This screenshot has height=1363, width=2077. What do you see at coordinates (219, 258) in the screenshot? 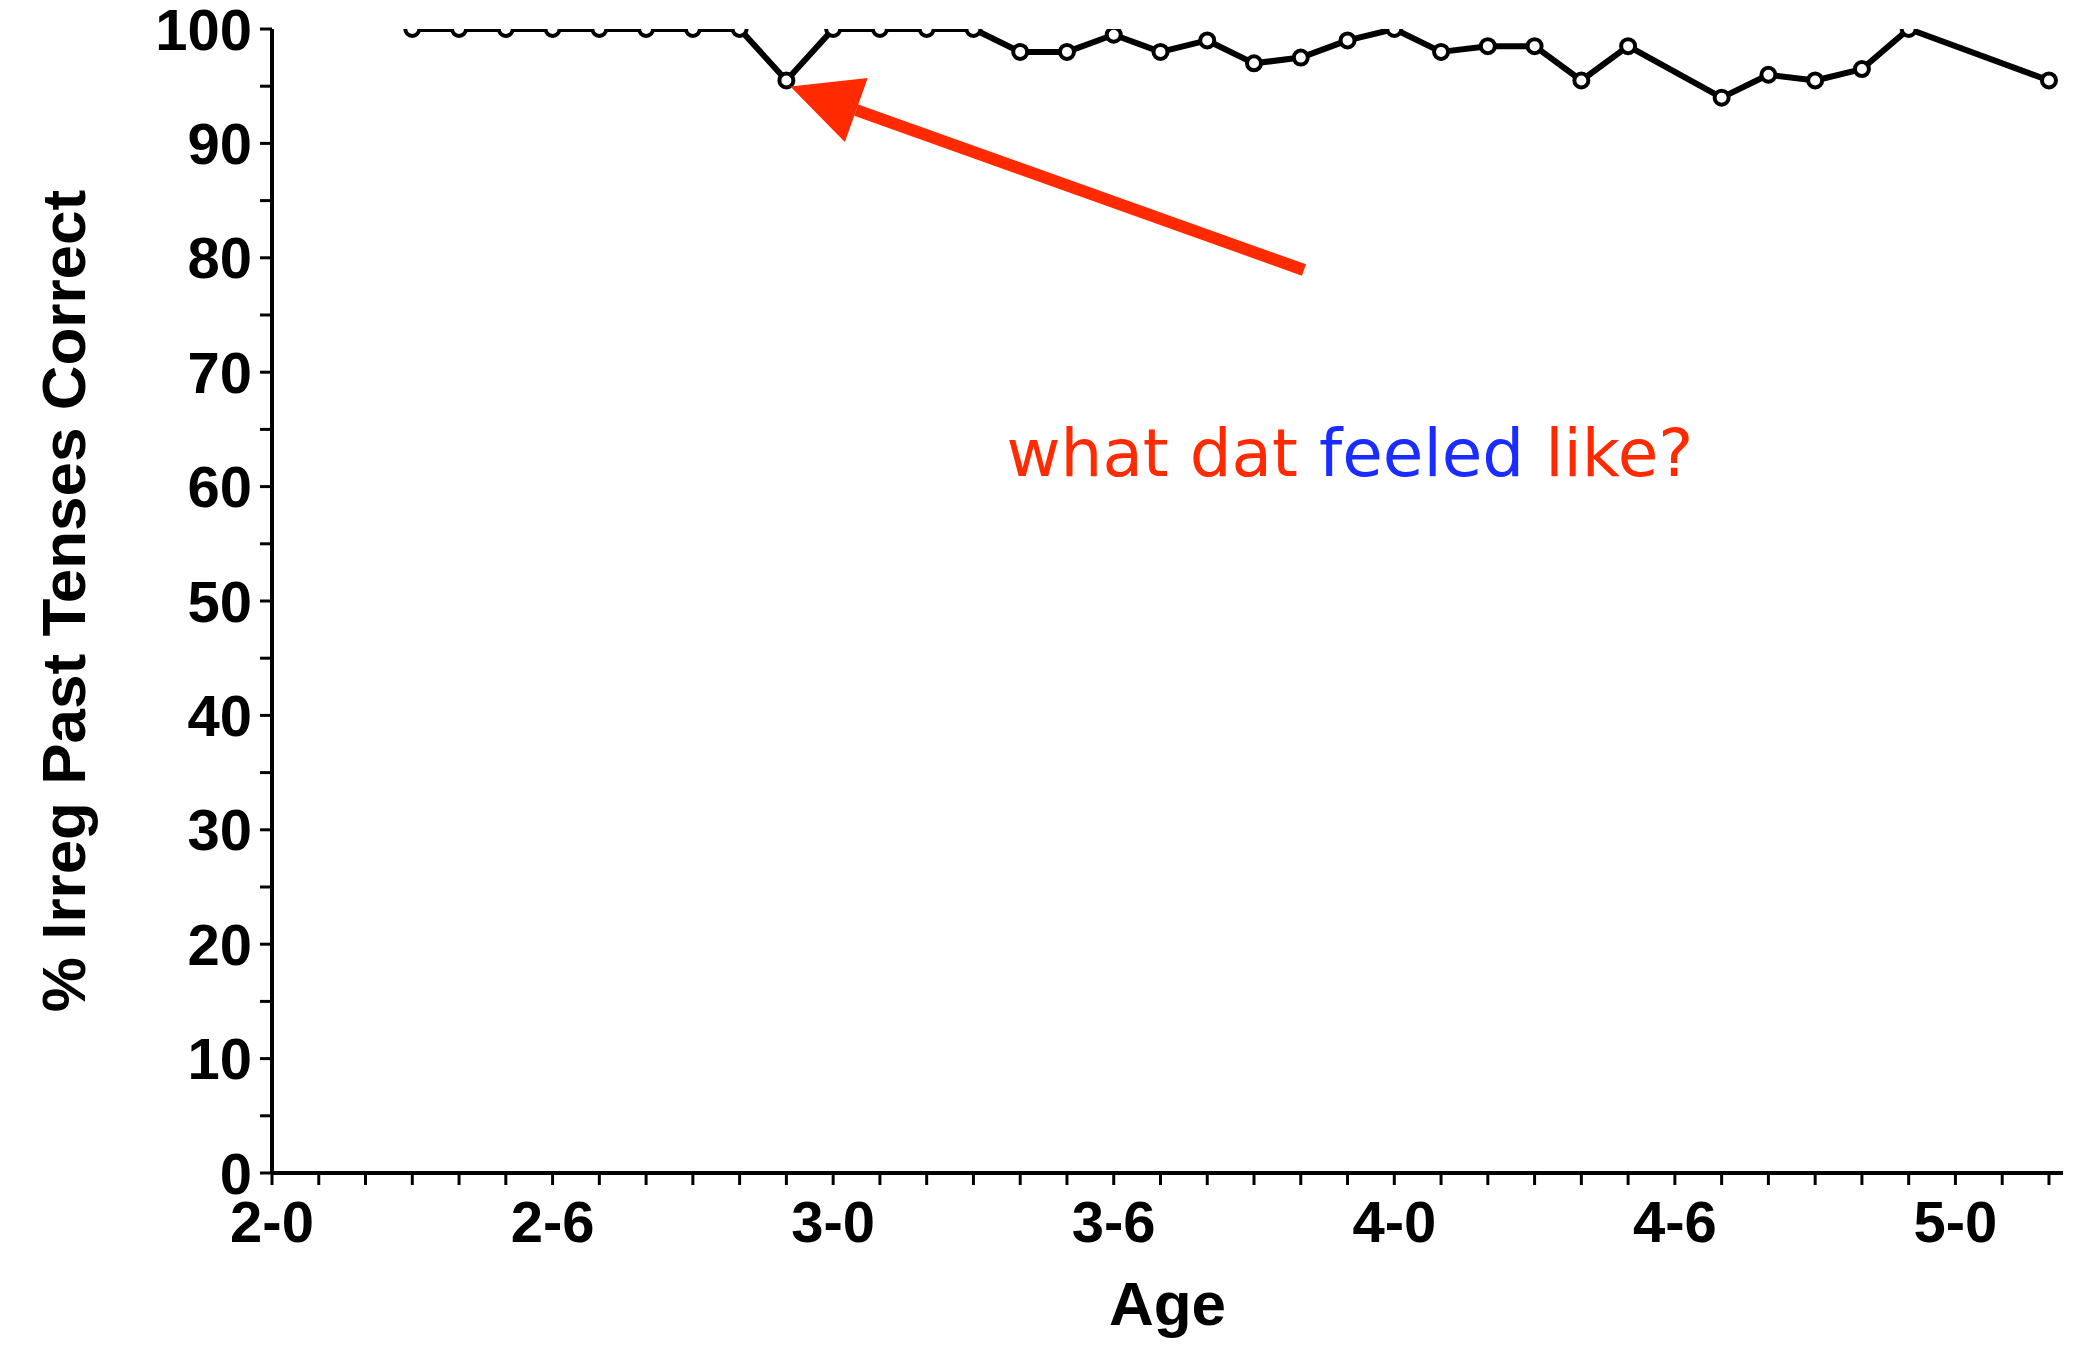
I see `y-tick-label: 80` at bounding box center [219, 258].